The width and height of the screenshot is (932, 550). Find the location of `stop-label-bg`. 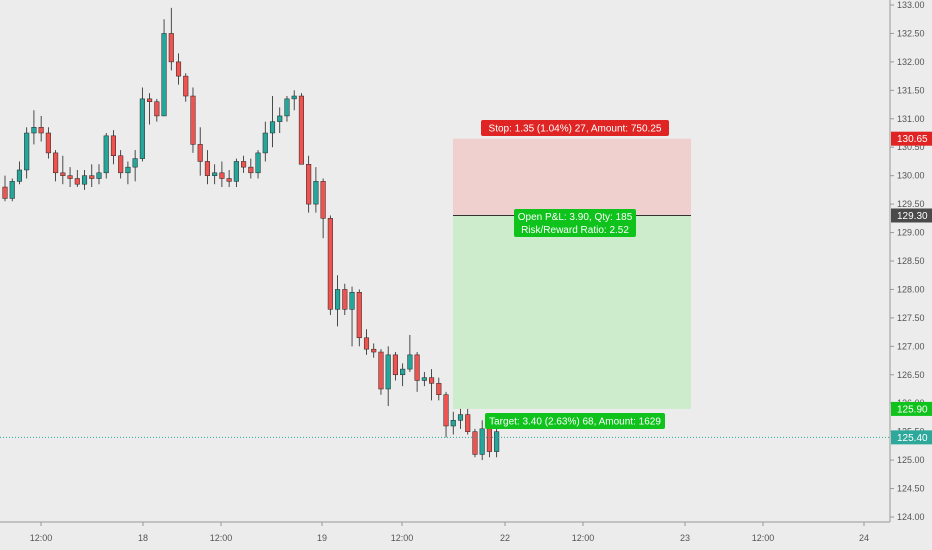

stop-label-bg is located at coordinates (575, 128).